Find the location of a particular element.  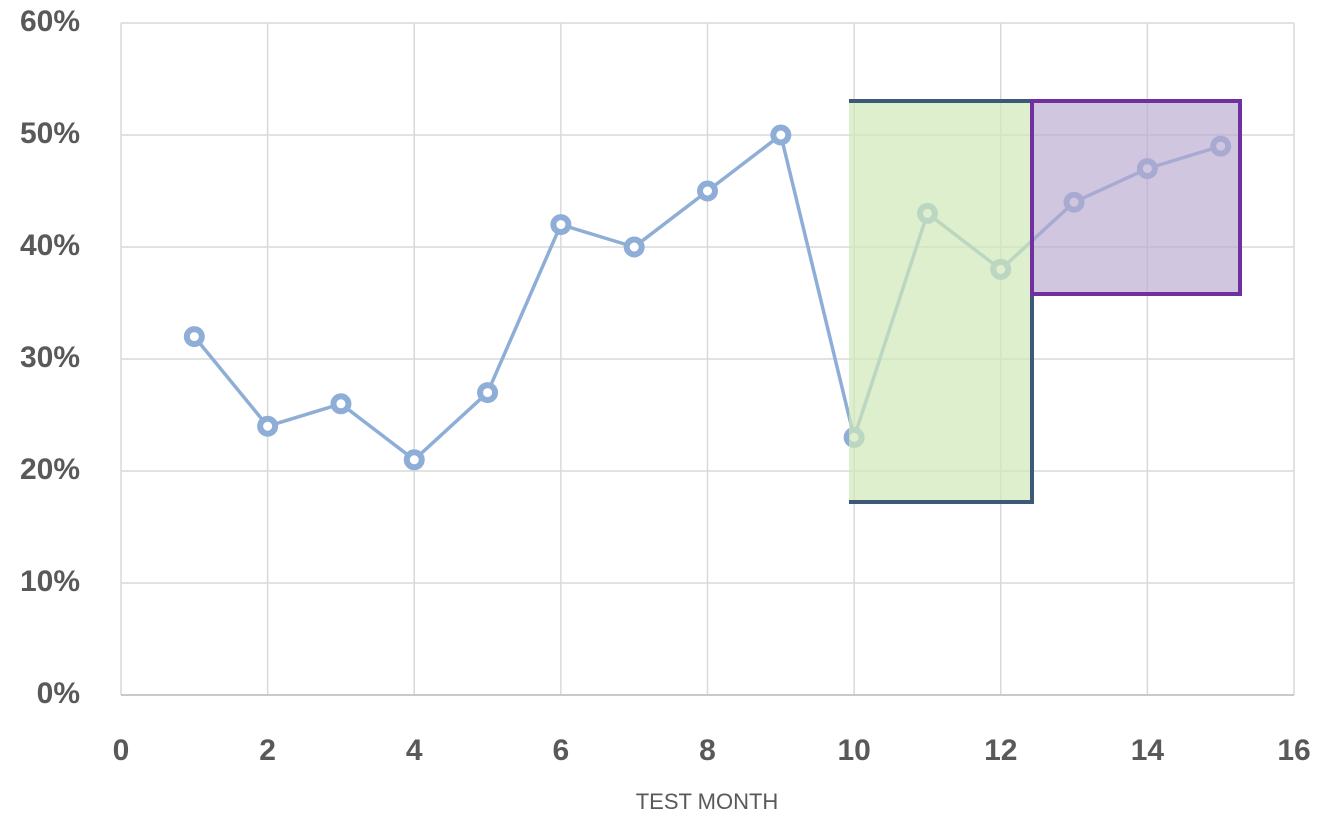

y-tick-label: 10% is located at coordinates (50, 581).